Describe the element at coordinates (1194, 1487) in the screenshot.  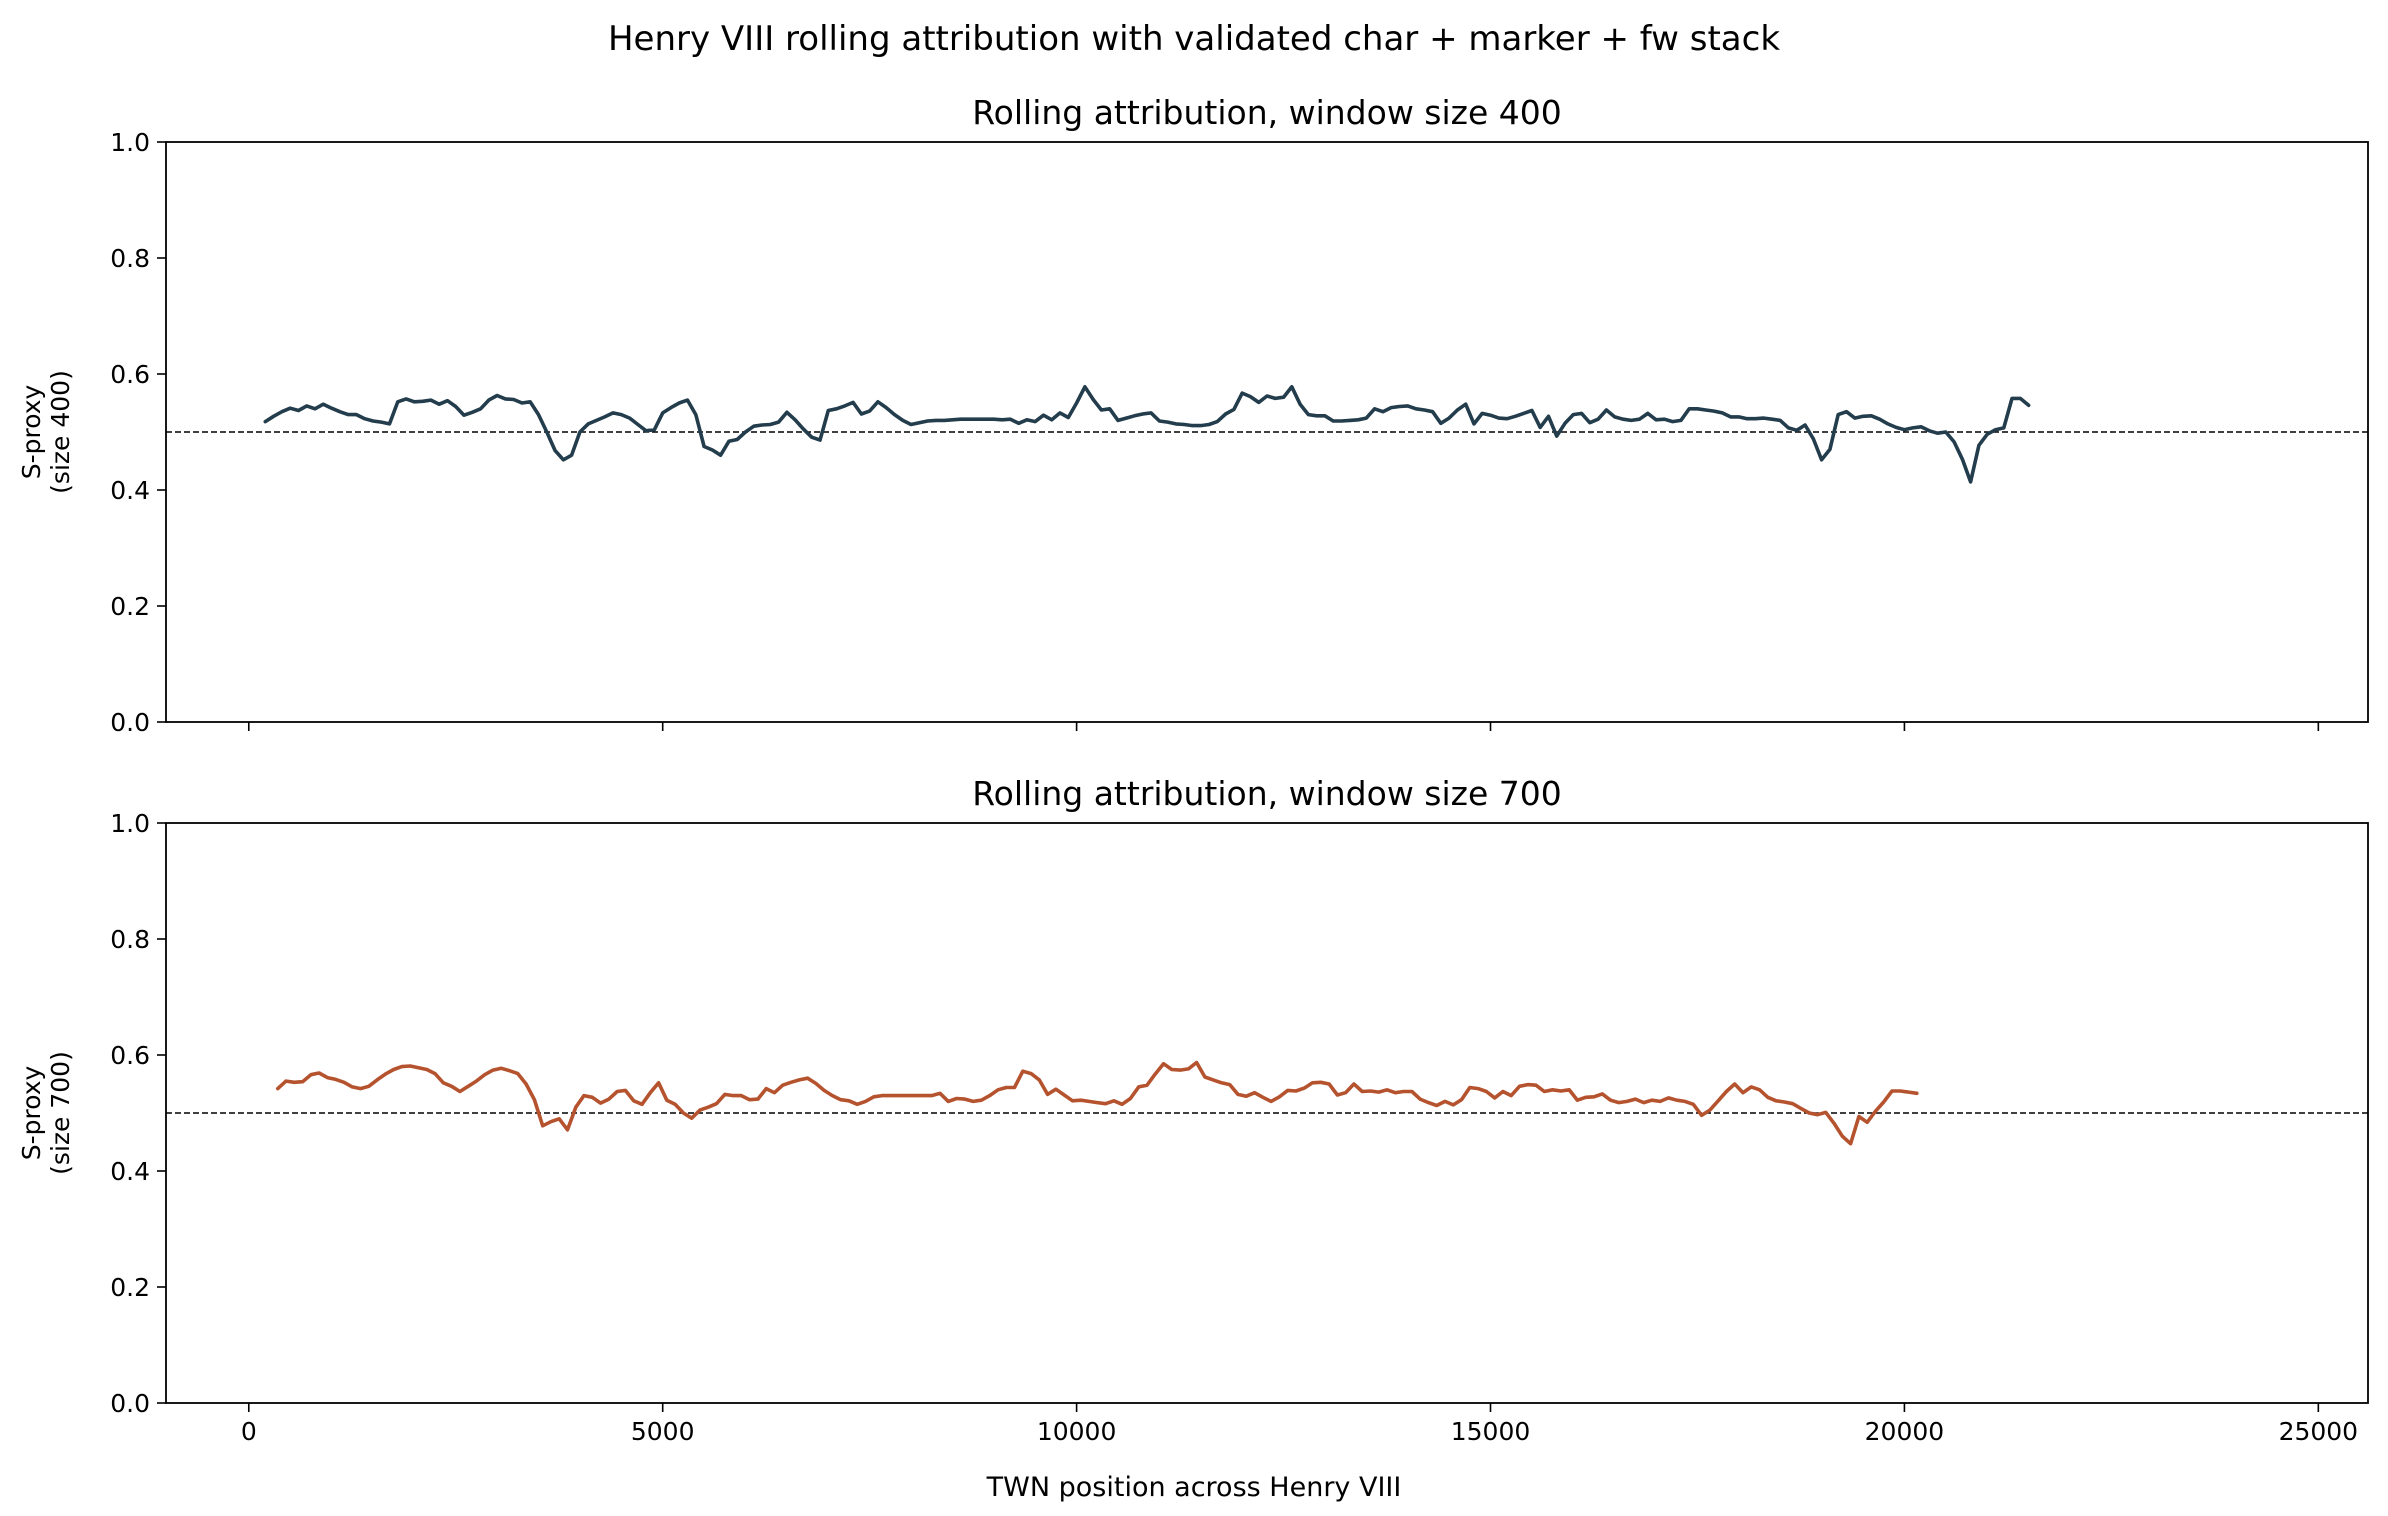
I see `x-axis-label: TWN position across Henry VIII` at that location.